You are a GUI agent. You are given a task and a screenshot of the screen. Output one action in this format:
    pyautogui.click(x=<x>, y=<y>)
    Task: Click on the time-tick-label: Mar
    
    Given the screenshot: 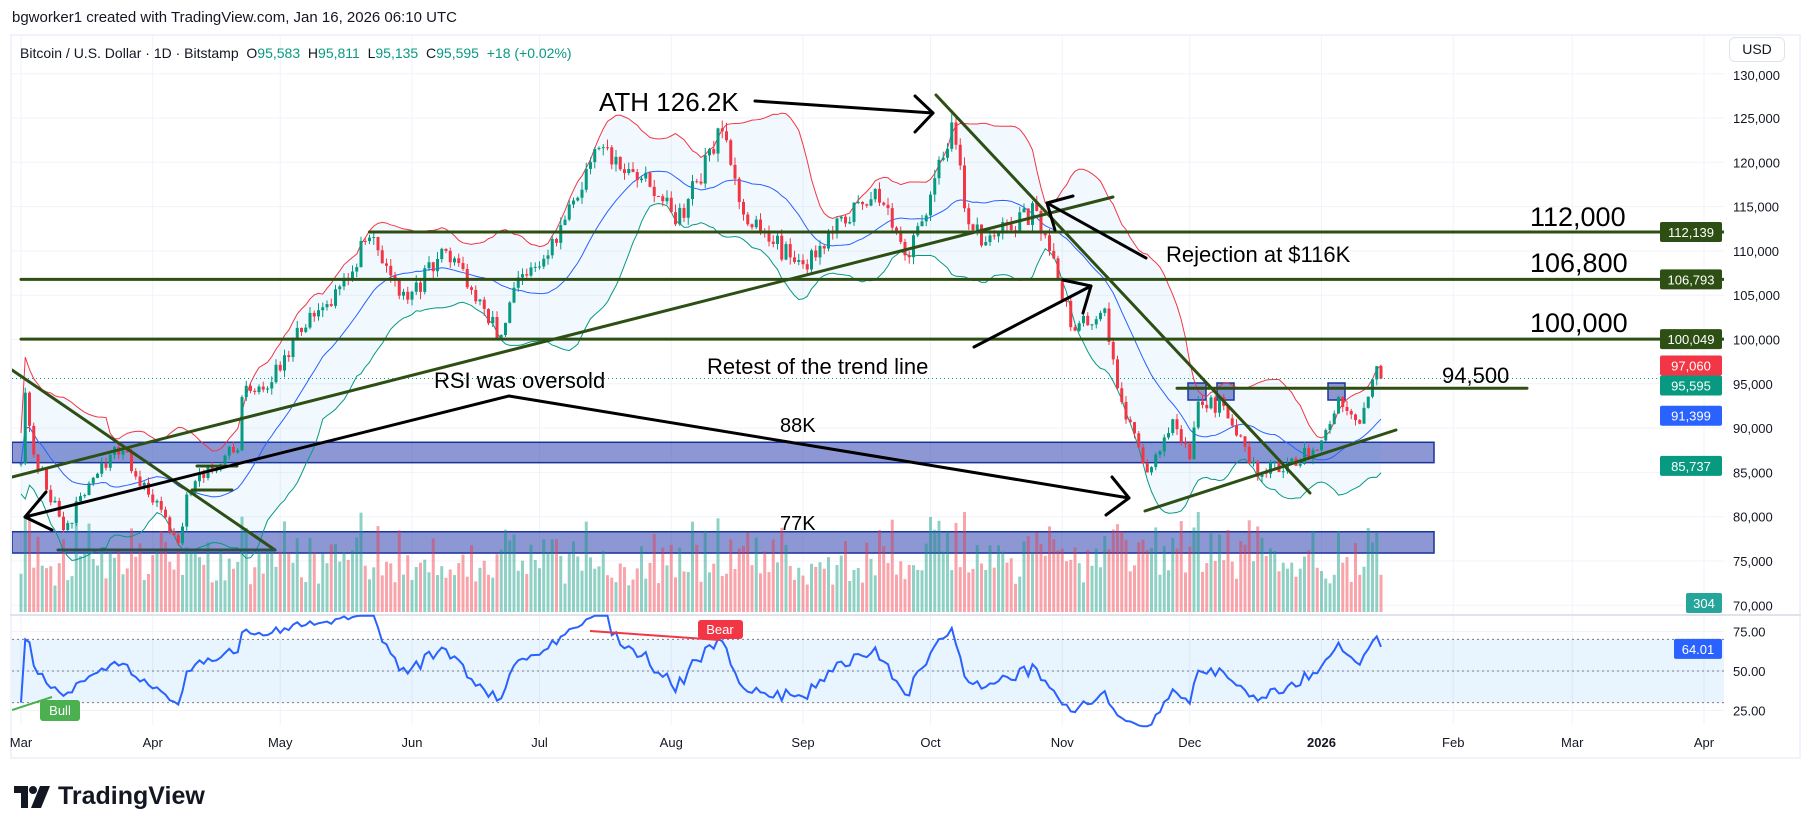 What is the action you would take?
    pyautogui.click(x=21, y=742)
    